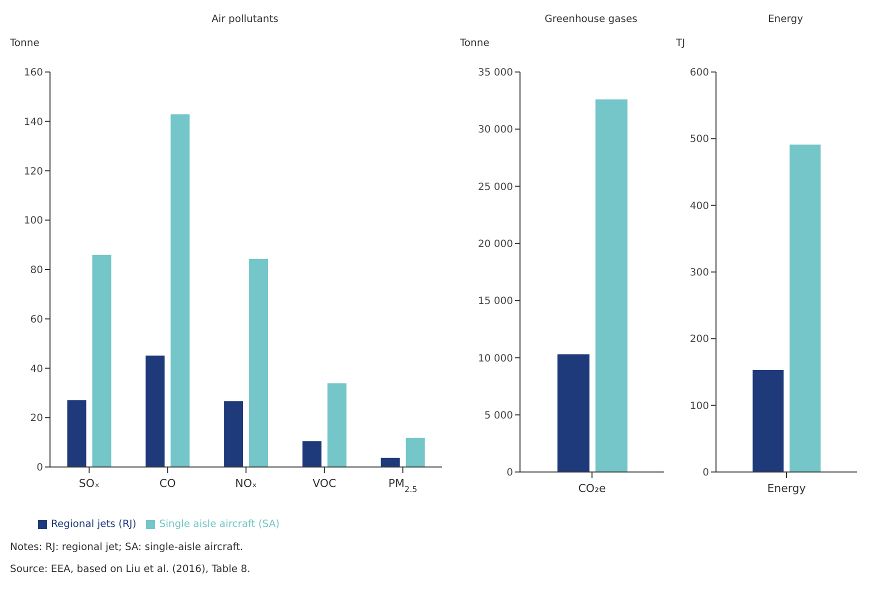 The width and height of the screenshot is (873, 601). Describe the element at coordinates (495, 130) in the screenshot. I see `y-tick-label: 30 000` at that location.